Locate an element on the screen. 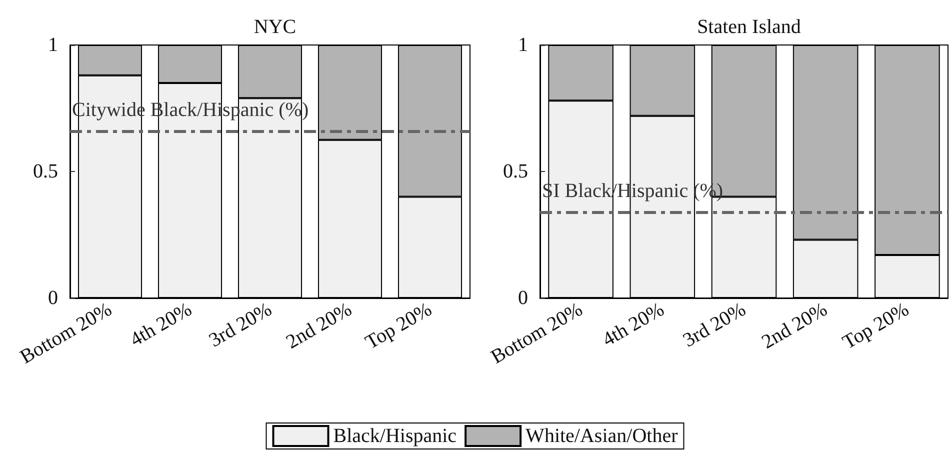 The width and height of the screenshot is (950, 459). chart-title: NYC is located at coordinates (275, 27).